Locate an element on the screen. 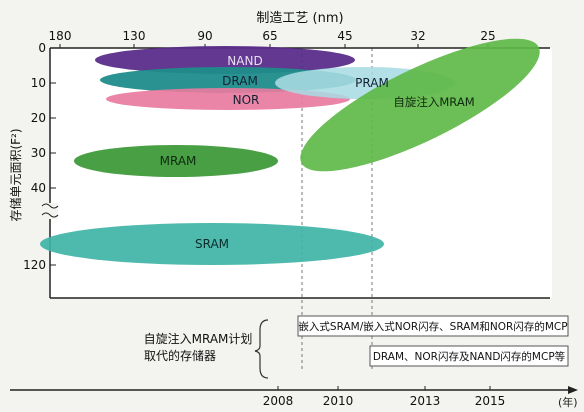 Image resolution: width=584 pixels, height=412 pixels. bottom-axis-ticks: 2008 2010 2013 2015 is located at coordinates (384, 397).